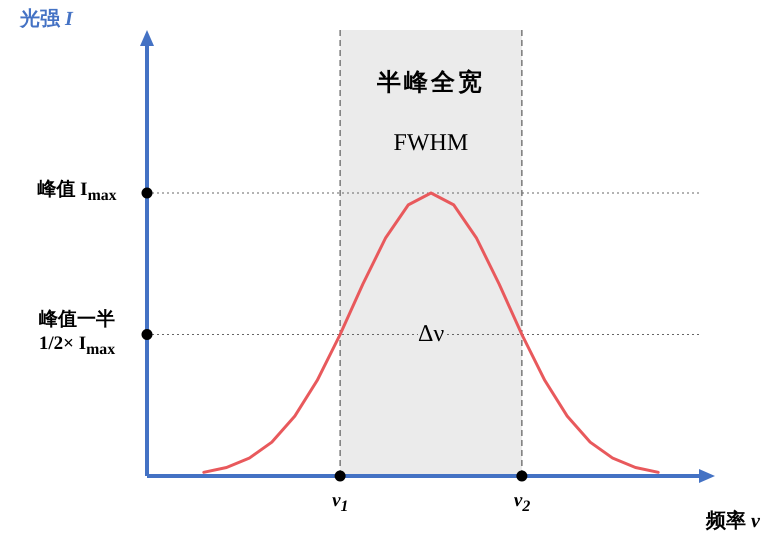 Image resolution: width=778 pixels, height=535 pixels. Describe the element at coordinates (733, 521) in the screenshot. I see `x-axis-title: 频率 ν` at that location.